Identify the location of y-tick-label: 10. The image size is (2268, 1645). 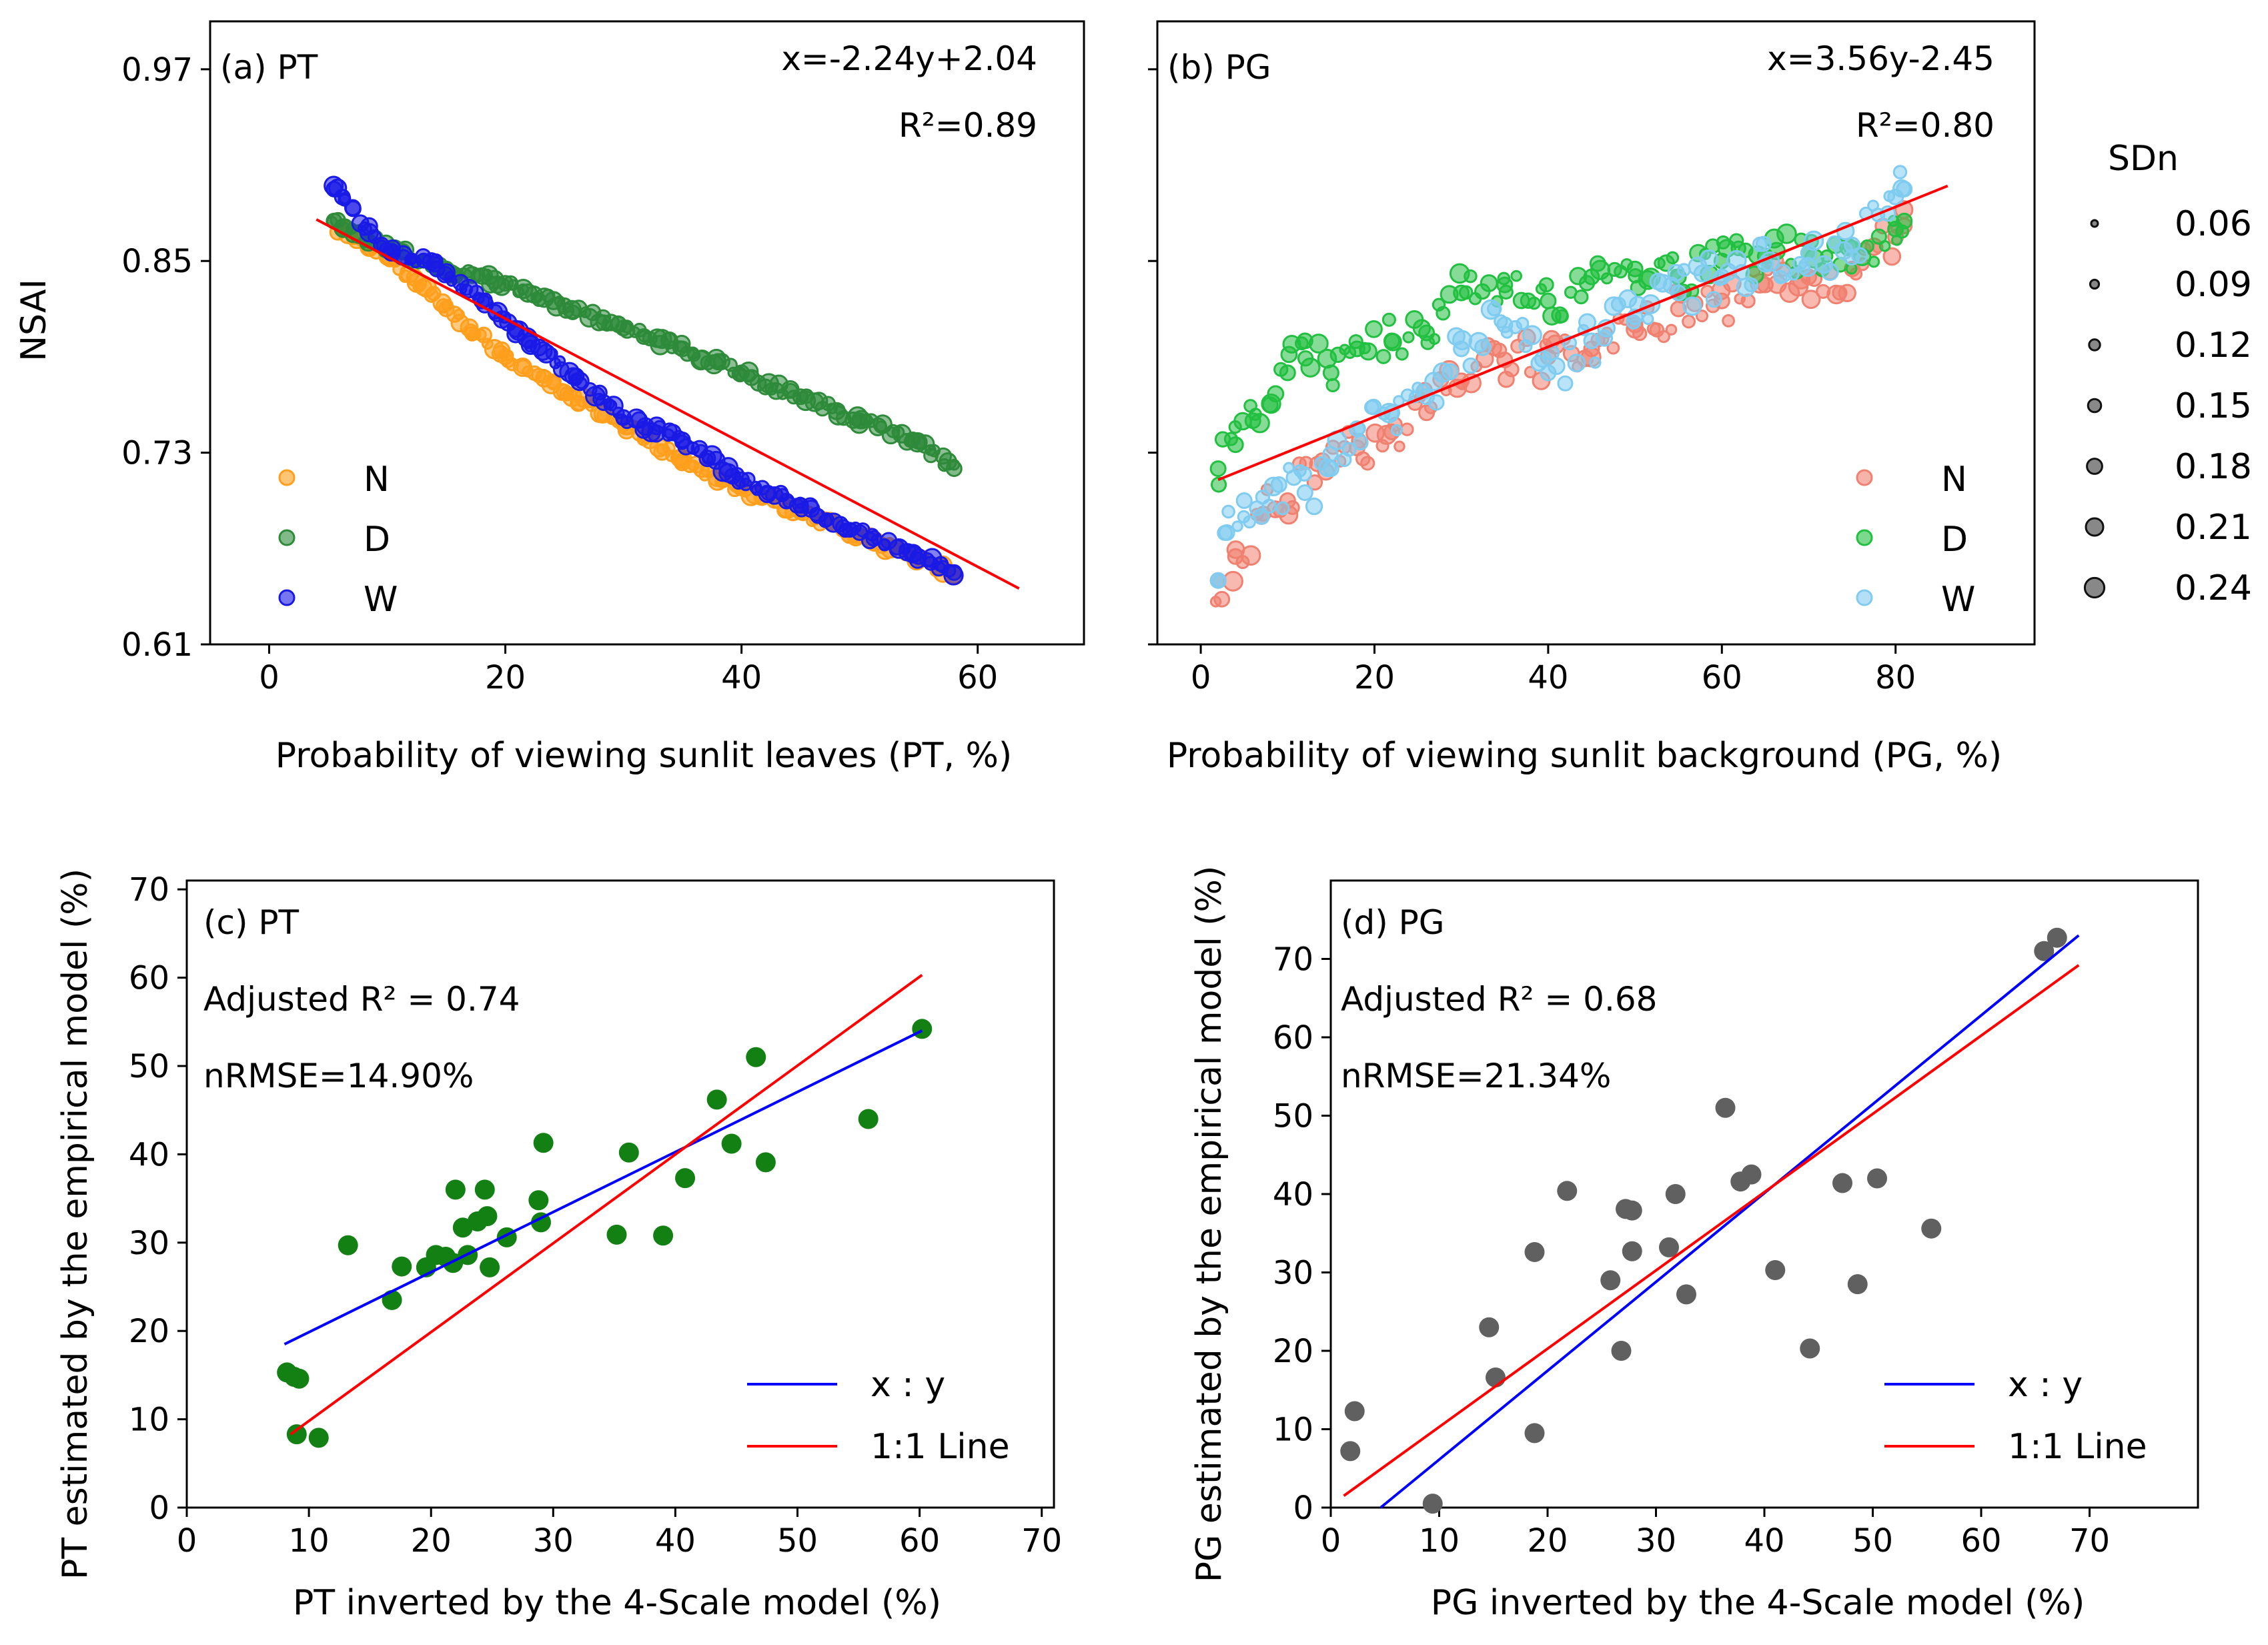
(149, 1420).